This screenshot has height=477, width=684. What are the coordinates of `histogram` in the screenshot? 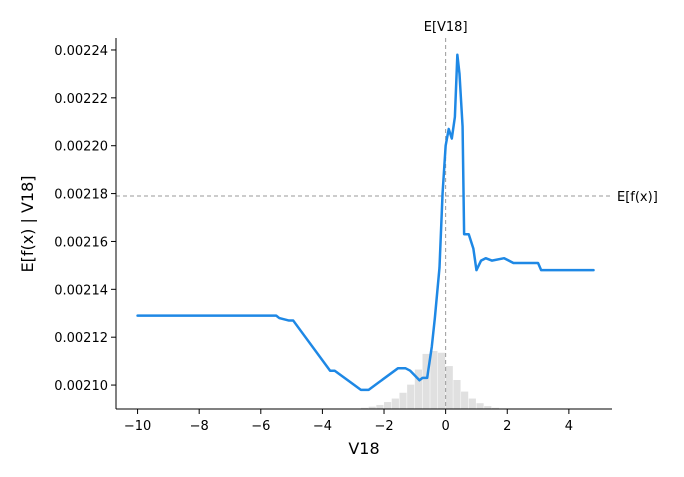 It's located at (430, 380).